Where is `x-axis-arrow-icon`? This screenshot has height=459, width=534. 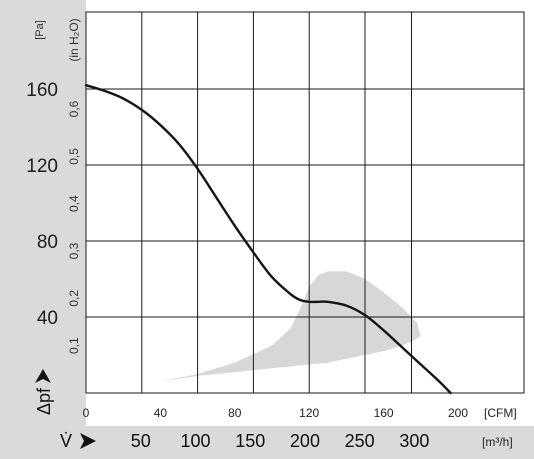
x-axis-arrow-icon is located at coordinates (88, 441).